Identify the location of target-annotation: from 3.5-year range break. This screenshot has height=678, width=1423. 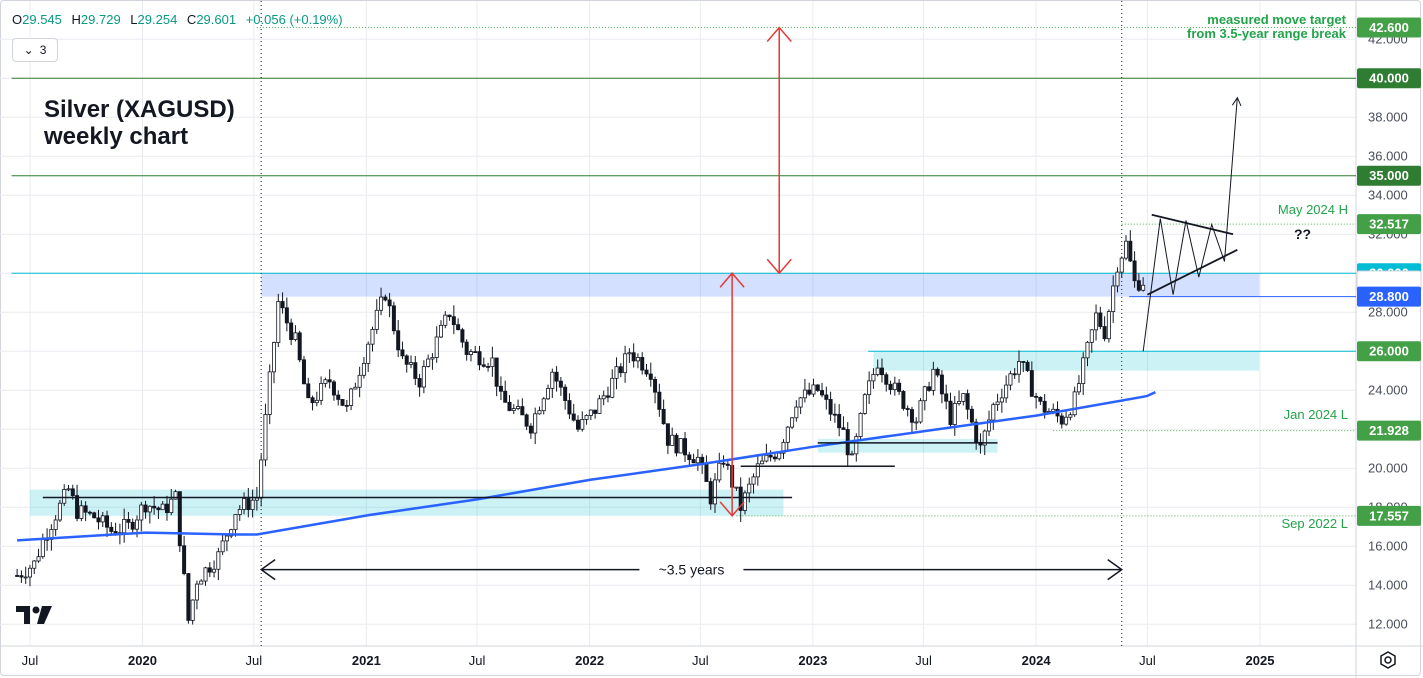
(1267, 33).